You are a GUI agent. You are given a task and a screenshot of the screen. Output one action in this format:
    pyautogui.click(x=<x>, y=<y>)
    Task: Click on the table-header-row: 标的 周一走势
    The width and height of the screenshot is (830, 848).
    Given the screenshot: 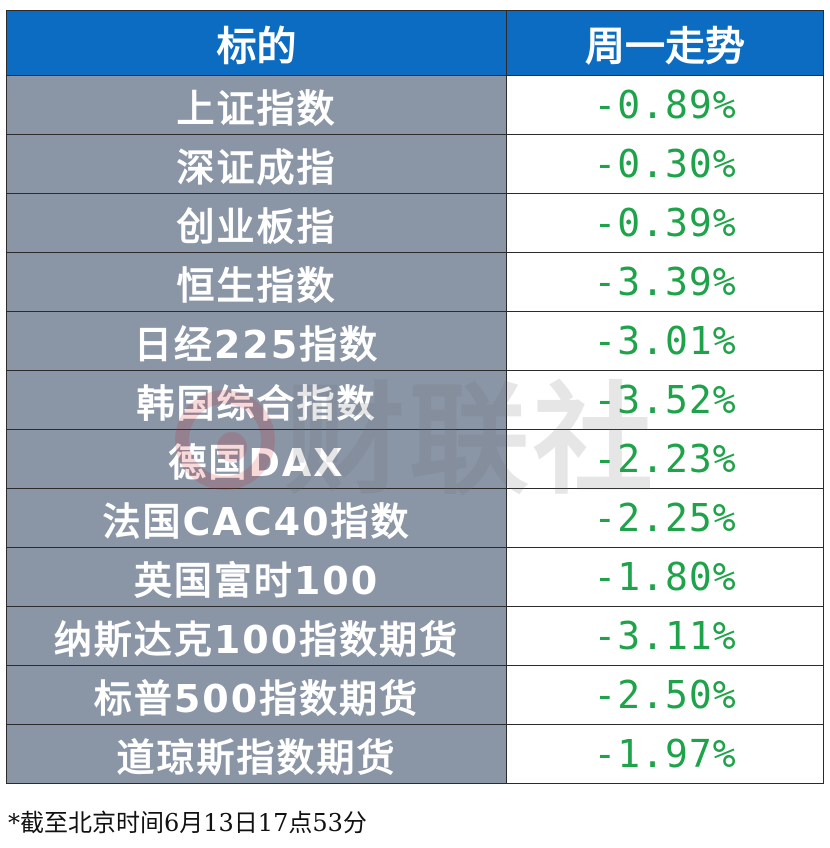 What is the action you would take?
    pyautogui.click(x=415, y=43)
    